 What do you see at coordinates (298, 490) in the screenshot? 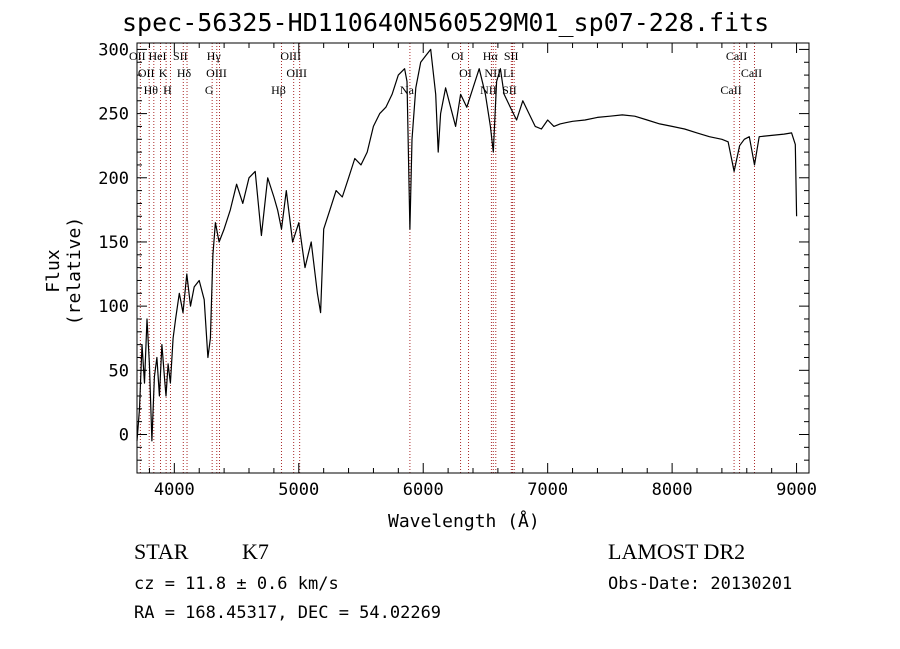
I see `x-tick-label: 5000` at bounding box center [298, 490].